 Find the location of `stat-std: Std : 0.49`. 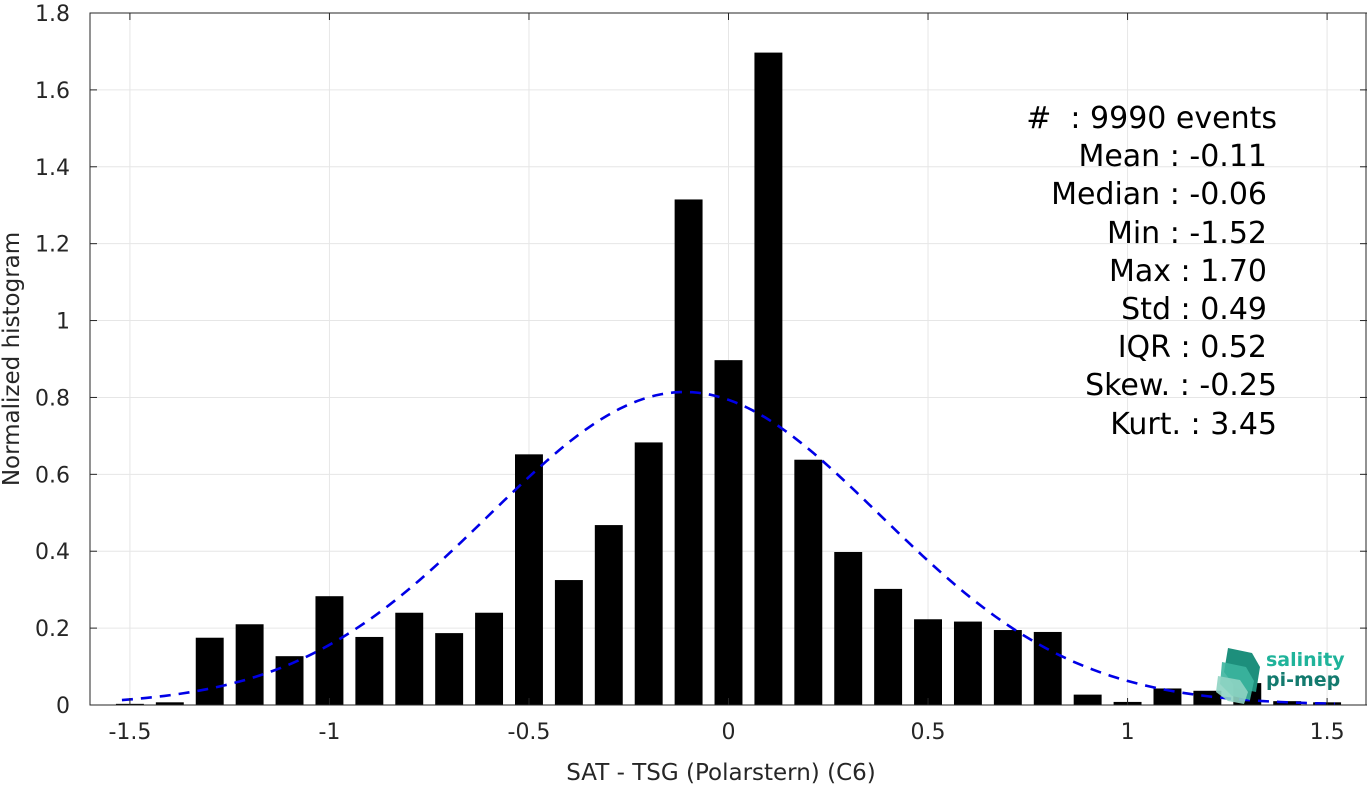

stat-std: Std : 0.49 is located at coordinates (1194, 309).